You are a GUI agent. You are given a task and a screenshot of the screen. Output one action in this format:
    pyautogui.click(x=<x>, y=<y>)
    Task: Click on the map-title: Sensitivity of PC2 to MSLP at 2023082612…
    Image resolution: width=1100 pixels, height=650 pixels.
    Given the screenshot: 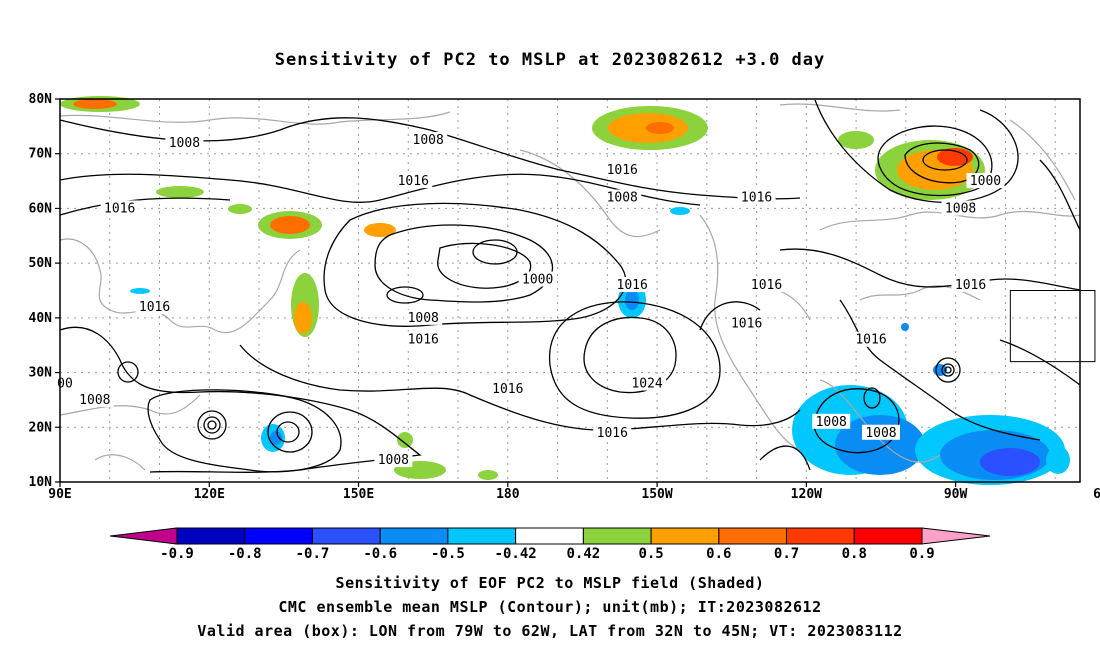 What is the action you would take?
    pyautogui.click(x=550, y=60)
    